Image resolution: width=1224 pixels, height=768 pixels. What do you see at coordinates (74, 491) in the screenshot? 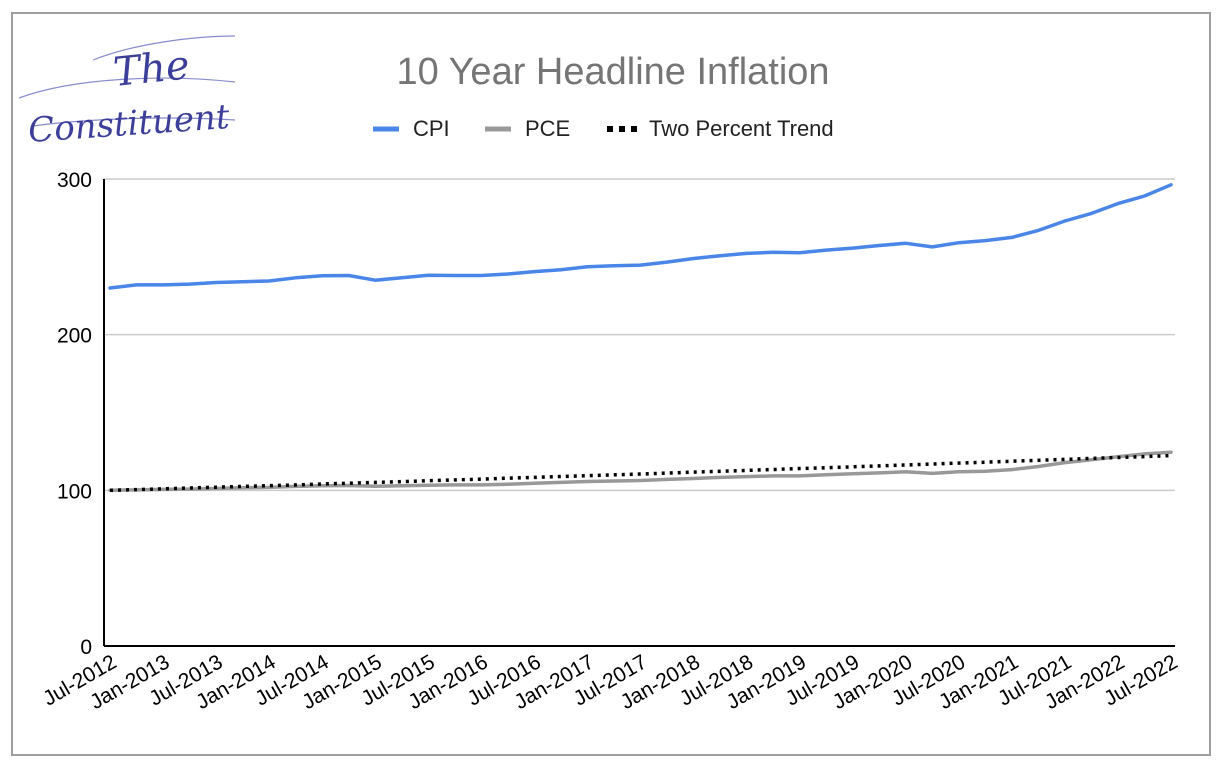
I see `y-tick-label: 100` at bounding box center [74, 491].